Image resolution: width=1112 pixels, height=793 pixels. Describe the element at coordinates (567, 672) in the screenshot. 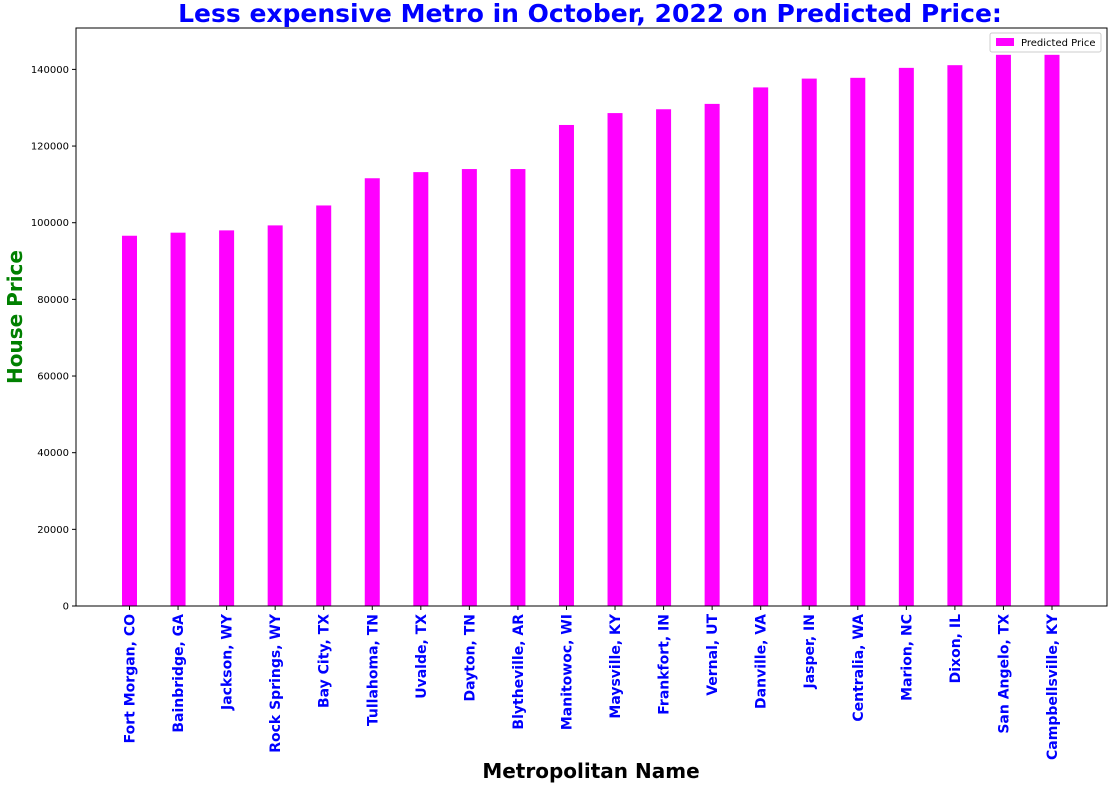

I see `x-tick-label: Manitowoc, WI` at that location.